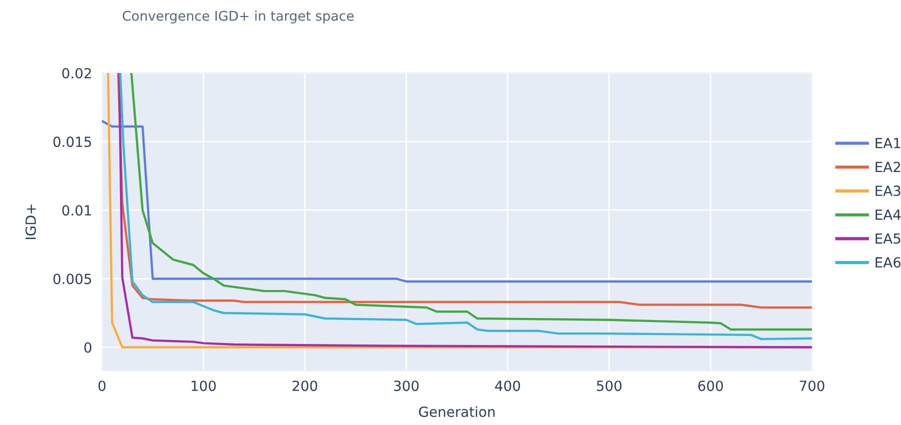 The image size is (901, 425). Describe the element at coordinates (76, 210) in the screenshot. I see `y-tick-label: 0.01` at that location.